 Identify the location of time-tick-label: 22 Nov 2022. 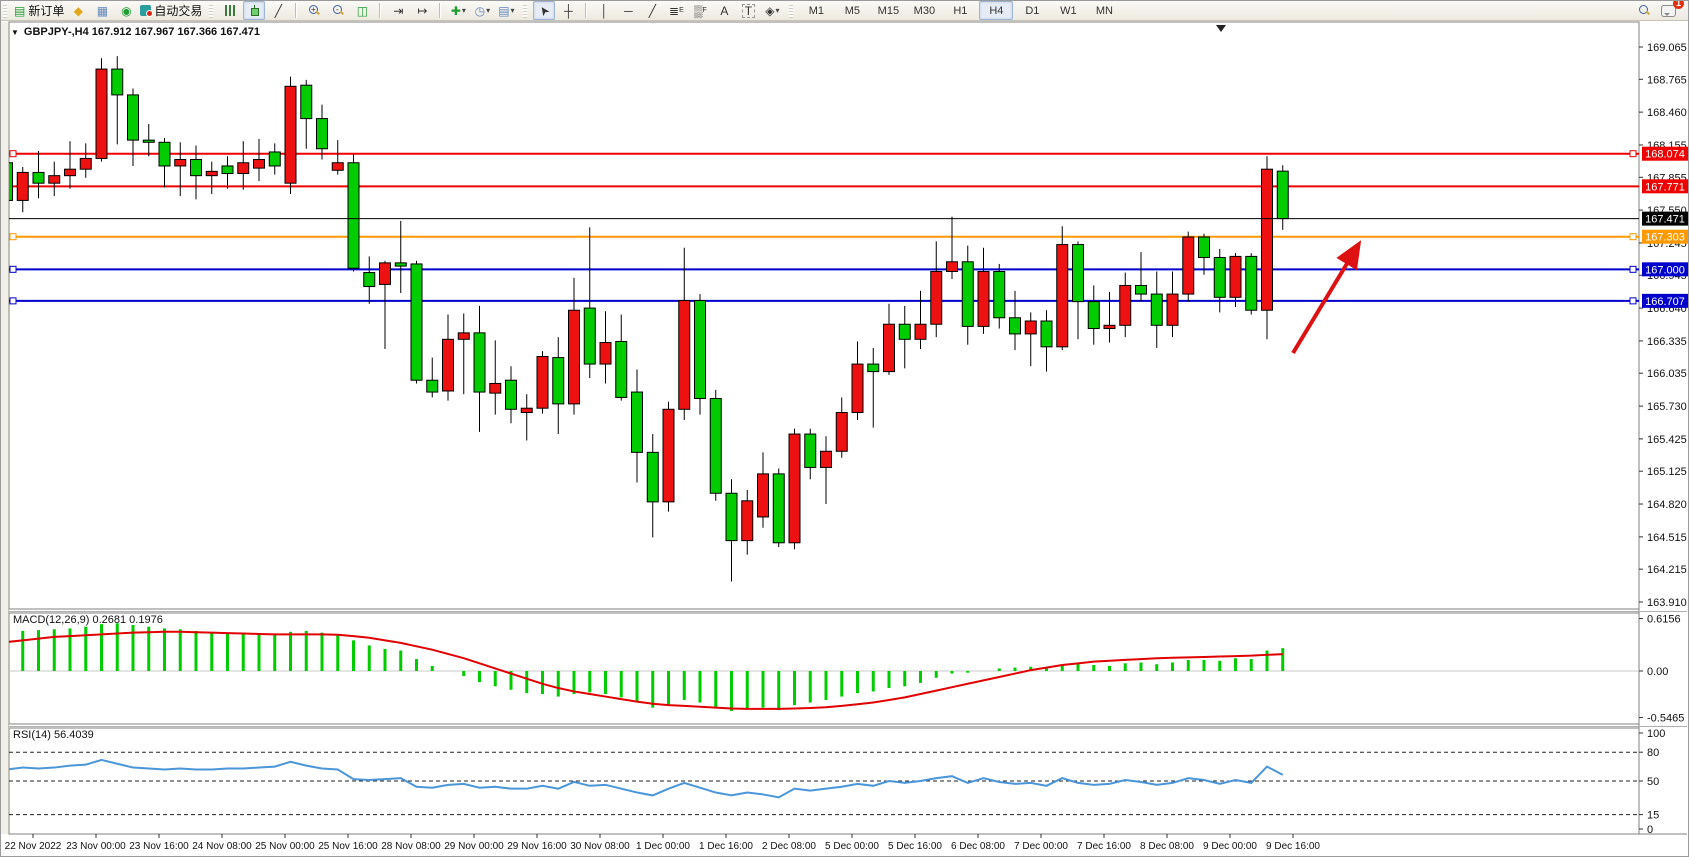
(33, 846).